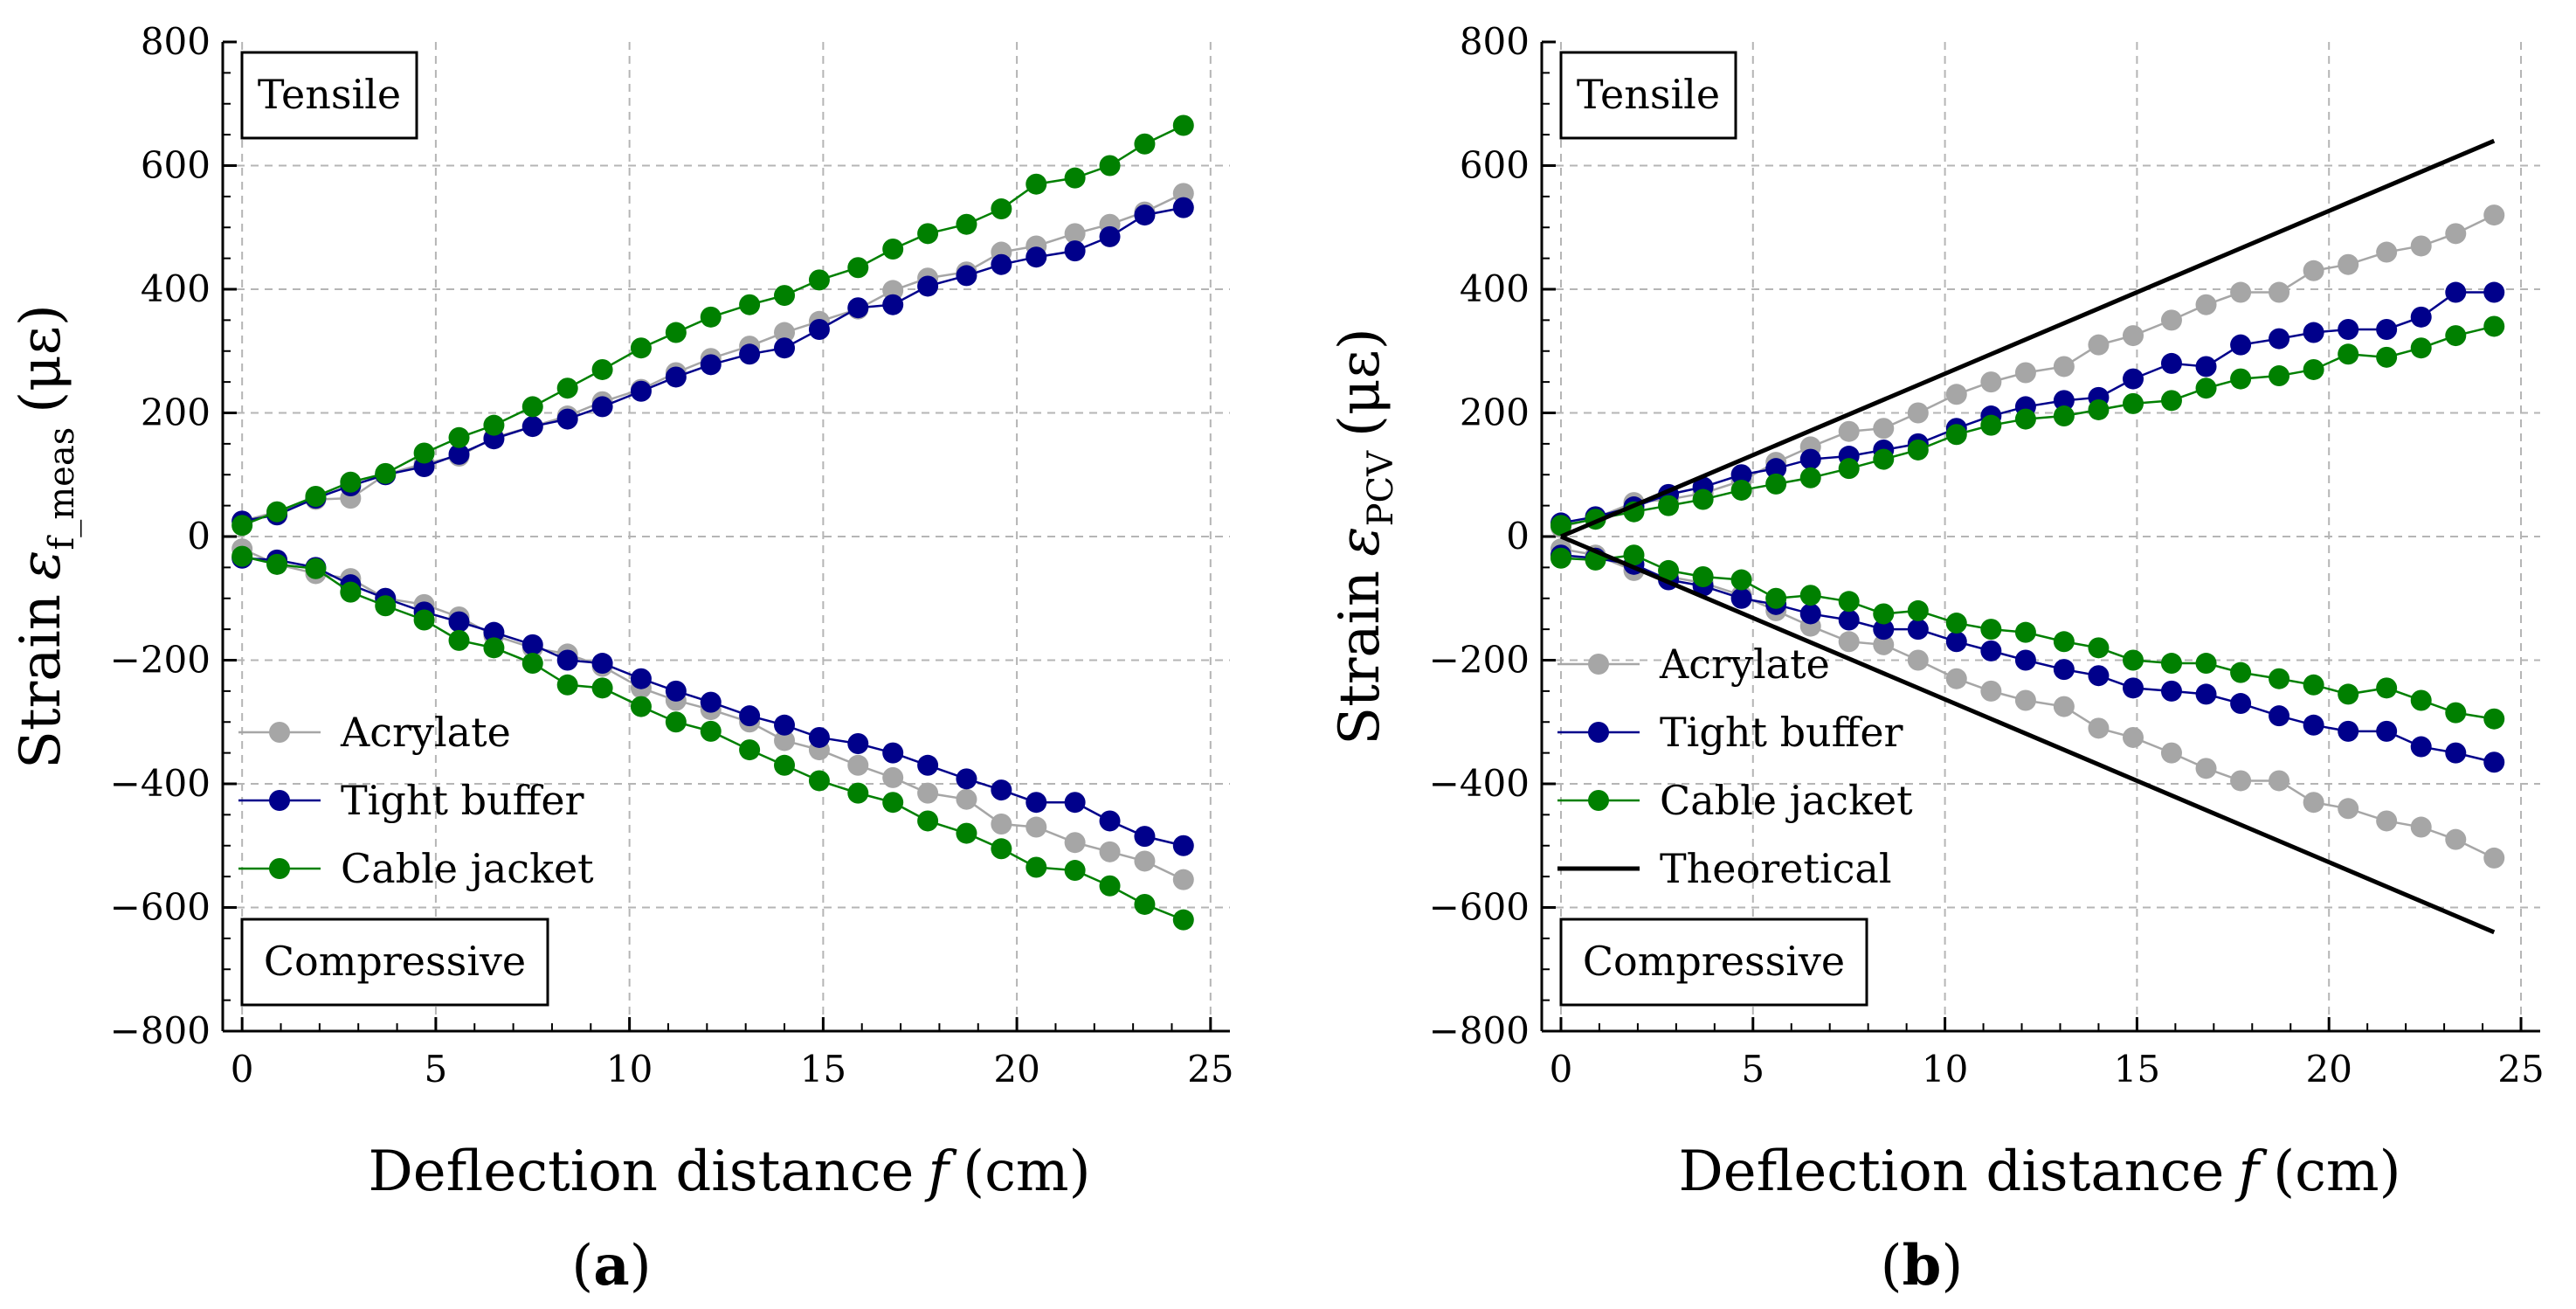 Image resolution: width=2576 pixels, height=1309 pixels. I want to click on series-theoretical, so click(2028, 734).